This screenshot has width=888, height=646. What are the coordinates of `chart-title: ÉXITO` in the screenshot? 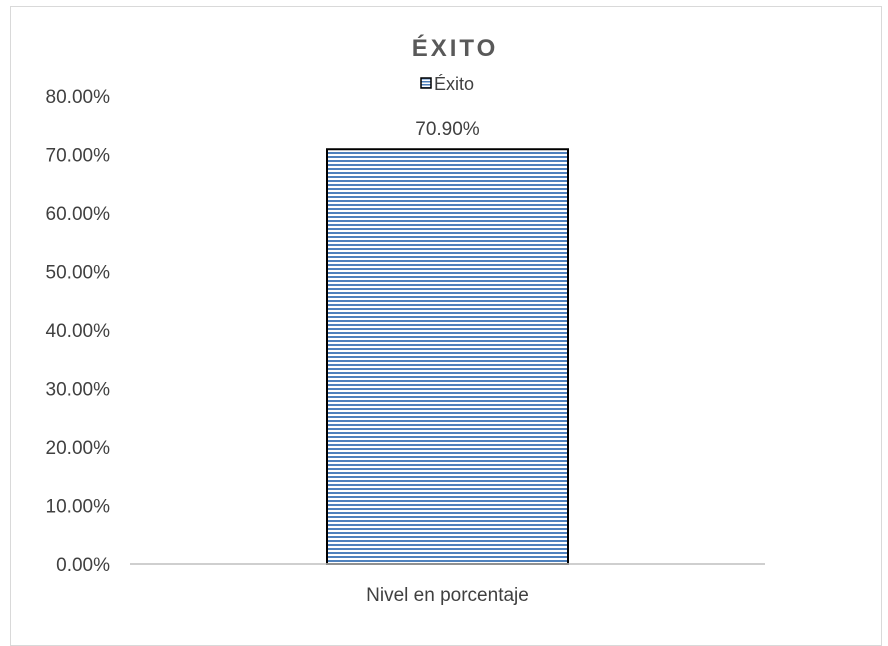 It's located at (455, 48).